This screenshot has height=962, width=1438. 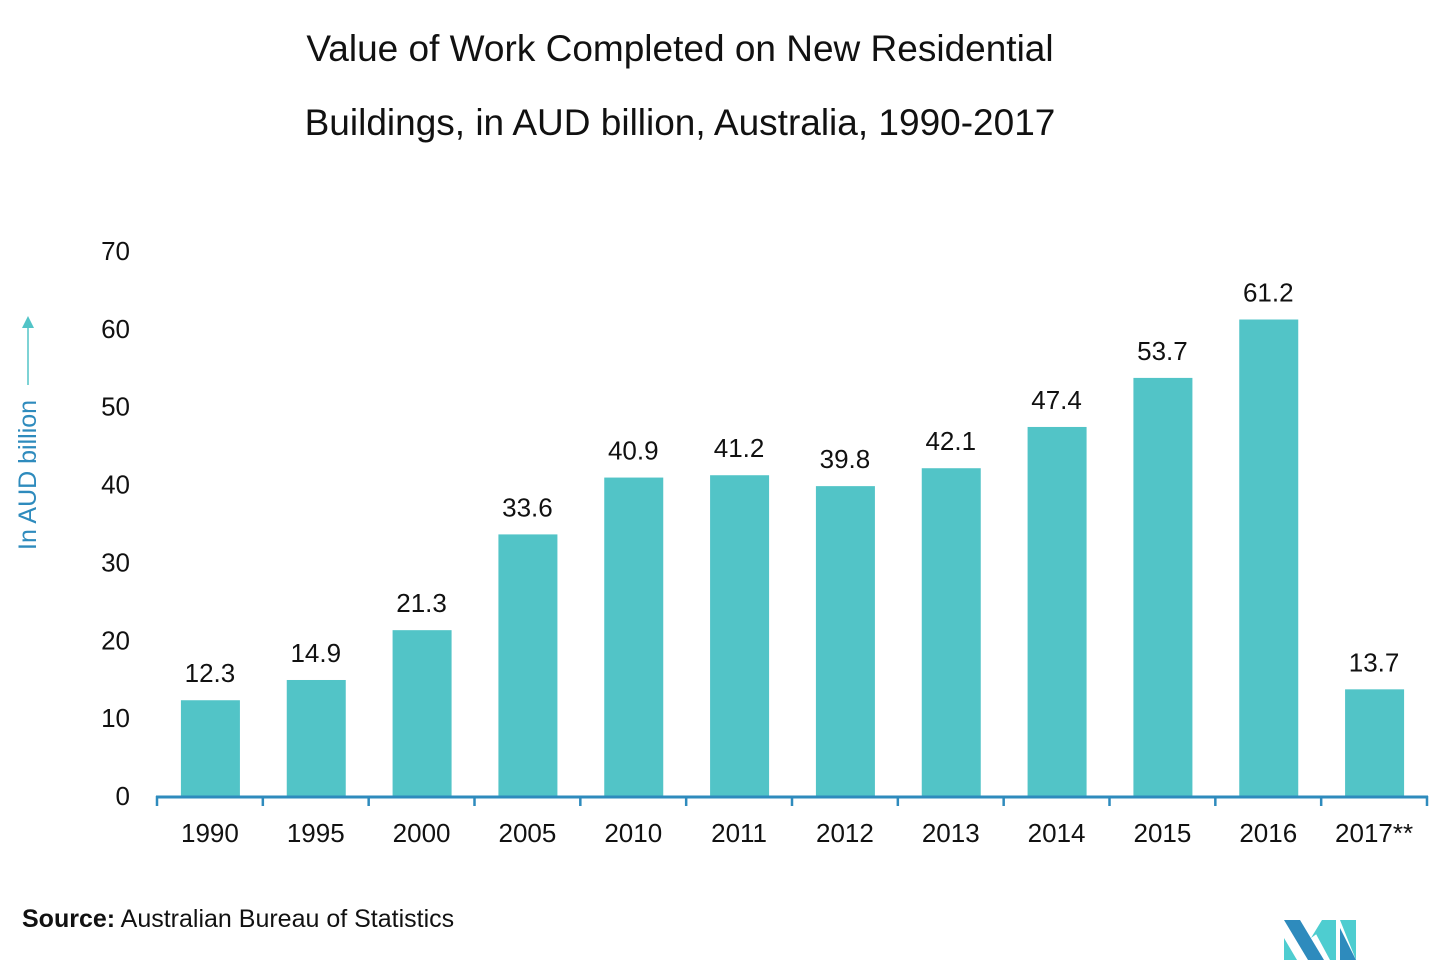 What do you see at coordinates (28, 322) in the screenshot?
I see `arrow-up-icon` at bounding box center [28, 322].